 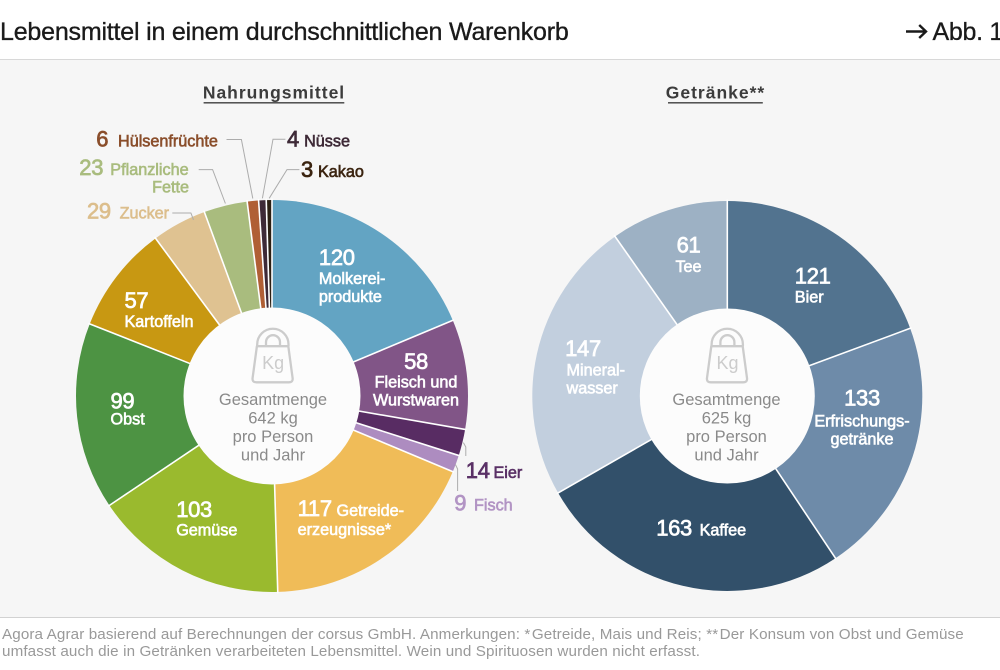 I want to click on svg-text: Zucker, so click(x=145, y=214).